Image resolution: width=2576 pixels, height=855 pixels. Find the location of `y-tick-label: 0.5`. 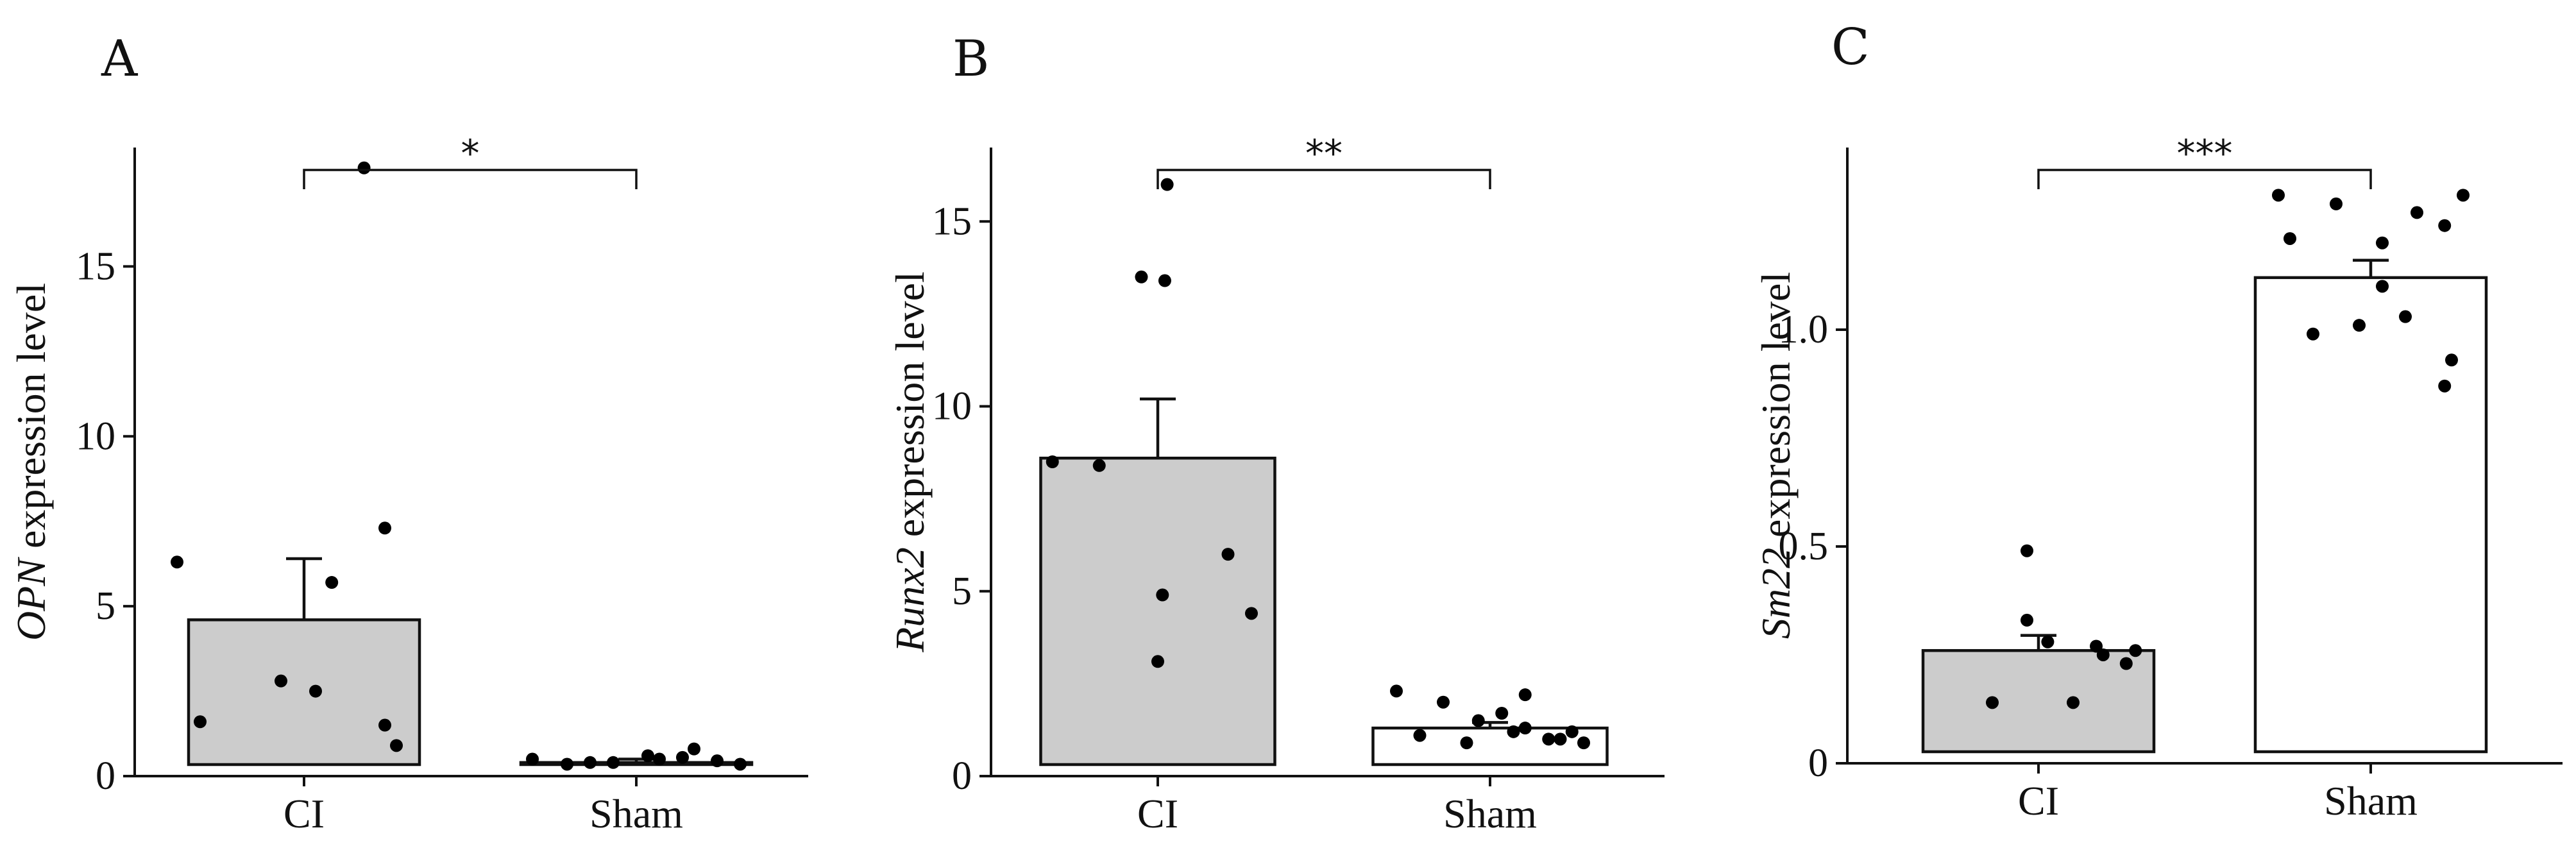

y-tick-label: 0.5 is located at coordinates (1804, 546).